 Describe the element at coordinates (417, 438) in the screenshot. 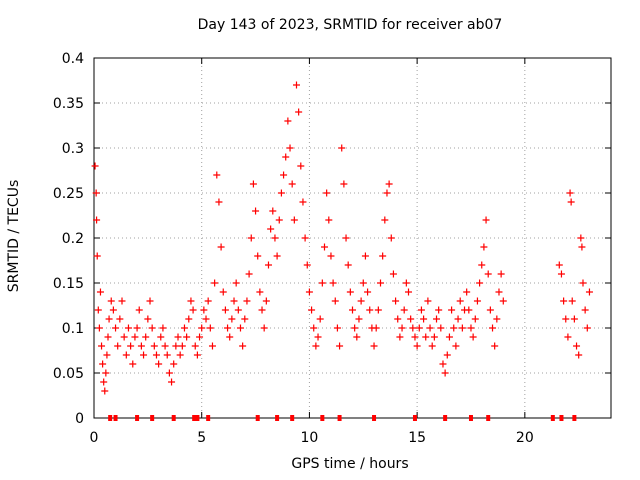

I see `x-tick-label: 15` at that location.